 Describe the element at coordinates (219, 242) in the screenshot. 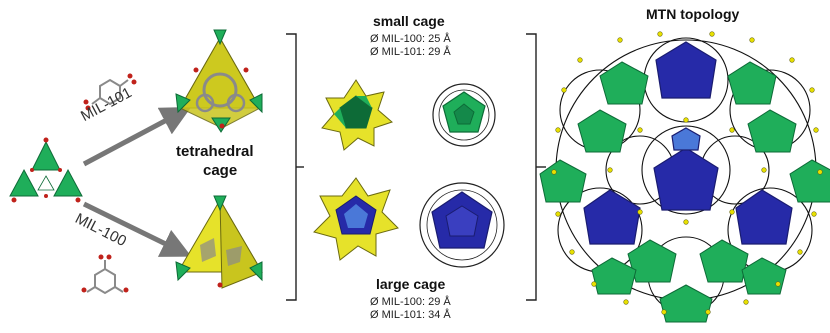

I see `tetrahedral-cage-mil100` at that location.